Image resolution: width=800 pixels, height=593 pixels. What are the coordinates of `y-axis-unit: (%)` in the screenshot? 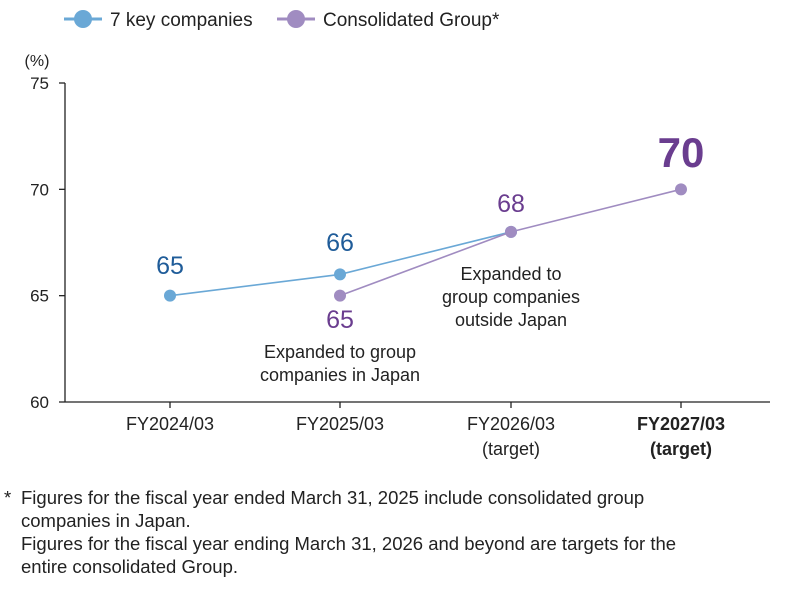 It's located at (37, 61).